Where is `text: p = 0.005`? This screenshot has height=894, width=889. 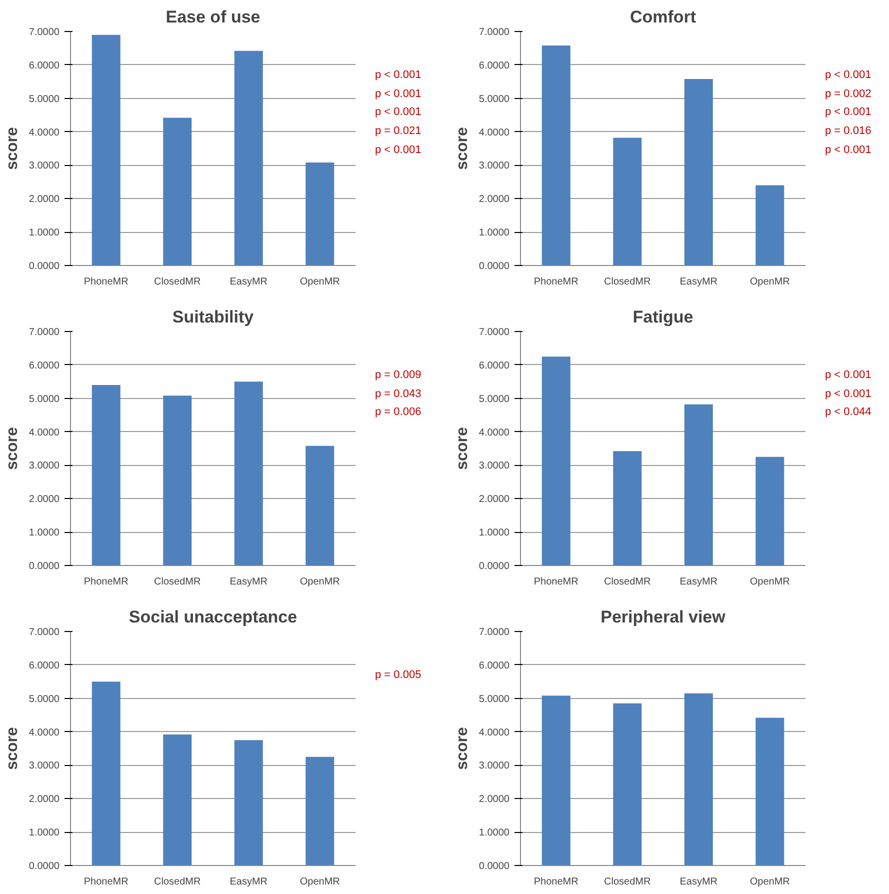
text: p = 0.005 is located at coordinates (398, 675).